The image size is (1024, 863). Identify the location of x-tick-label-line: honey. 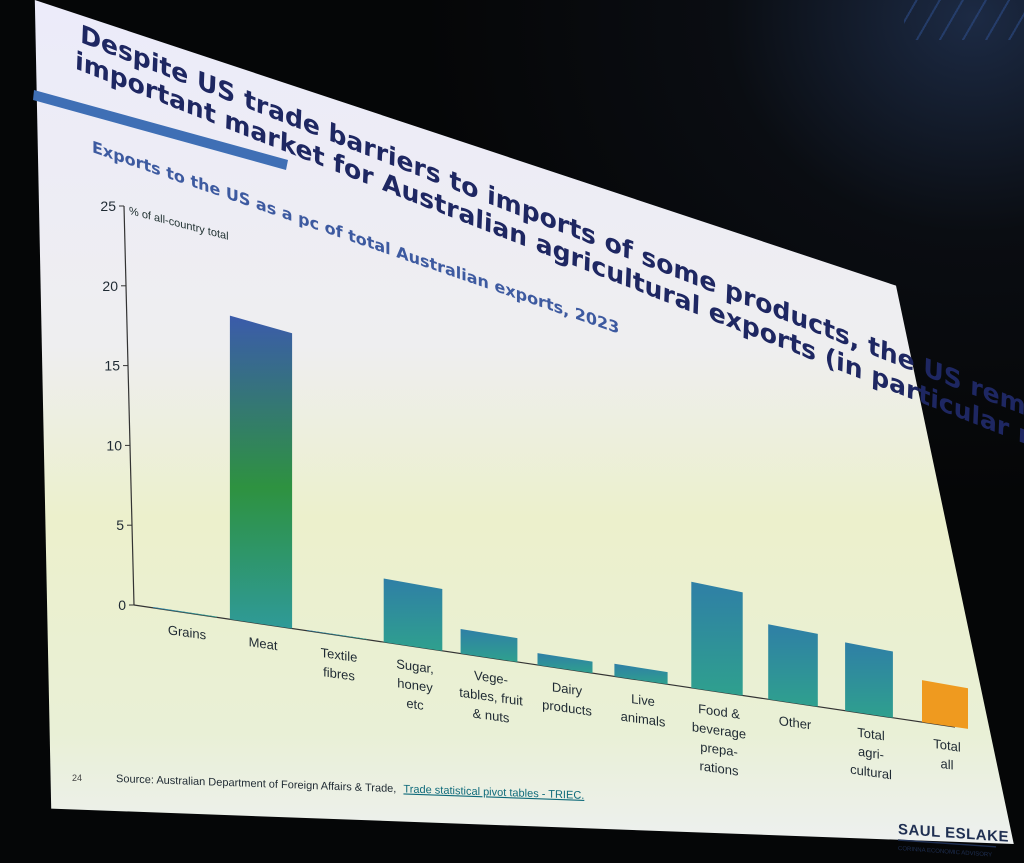
(415, 685).